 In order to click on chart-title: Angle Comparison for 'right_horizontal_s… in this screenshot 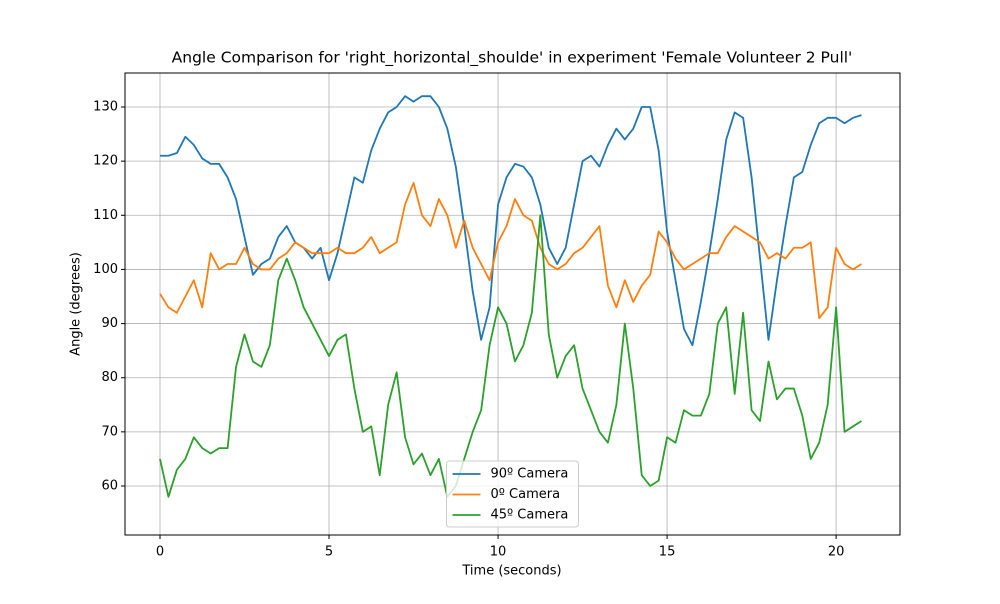, I will do `click(512, 58)`.